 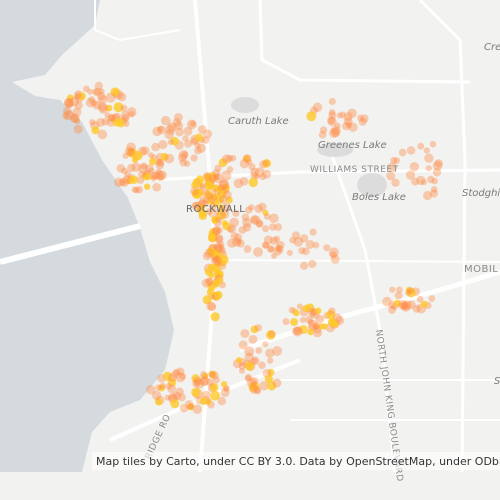 I want to click on lake-label: Caruth Lake, so click(x=258, y=121).